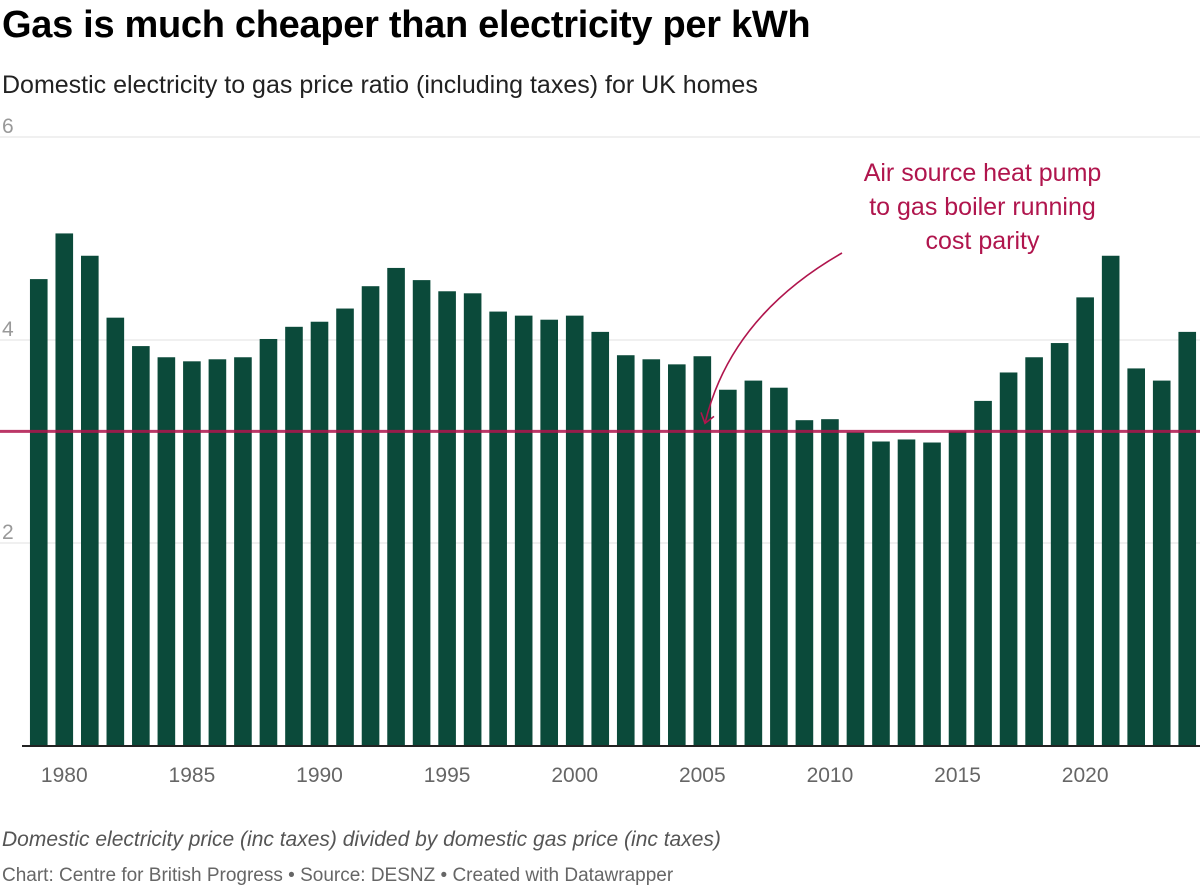 The width and height of the screenshot is (1200, 892). Describe the element at coordinates (1085, 775) in the screenshot. I see `x-tick-label: 2020` at that location.